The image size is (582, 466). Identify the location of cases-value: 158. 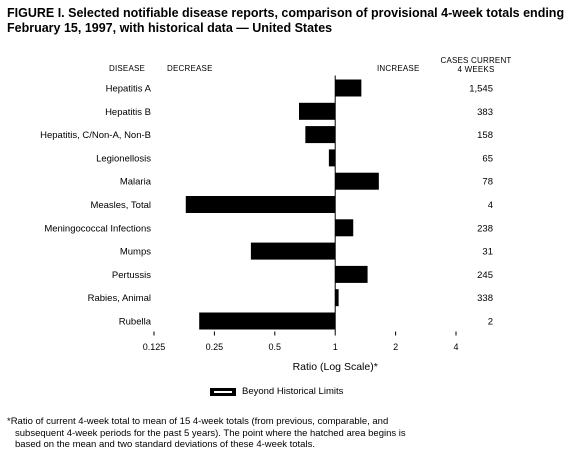
(485, 135).